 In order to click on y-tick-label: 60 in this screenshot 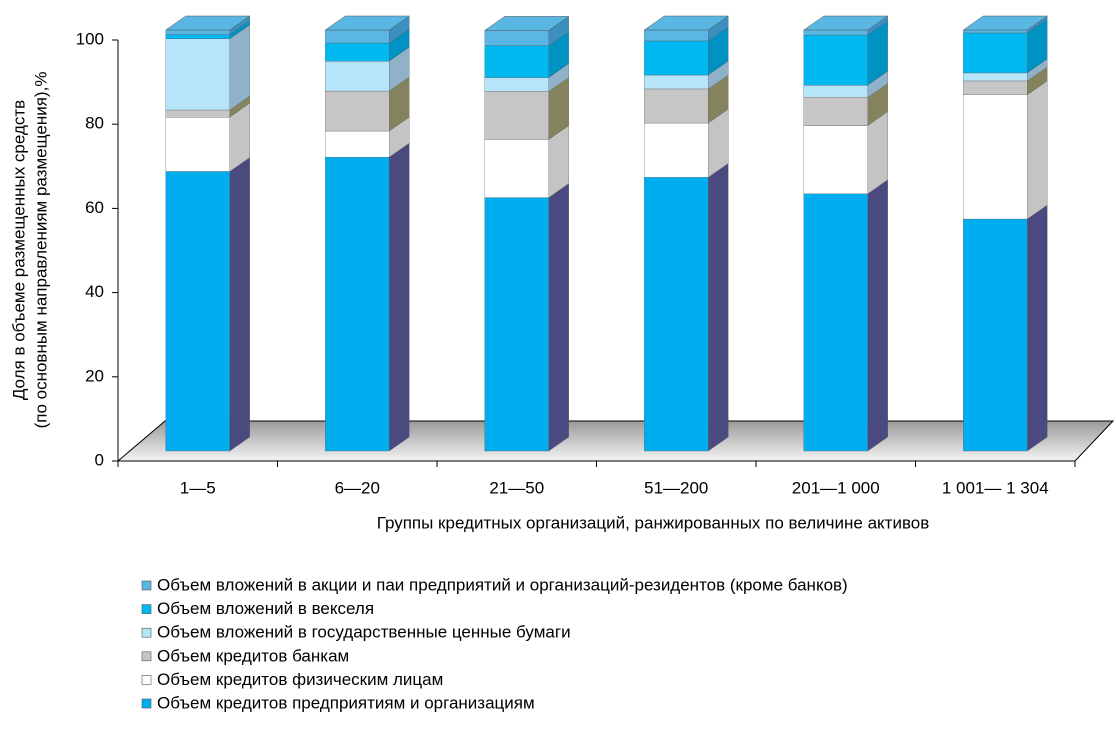, I will do `click(94, 207)`.